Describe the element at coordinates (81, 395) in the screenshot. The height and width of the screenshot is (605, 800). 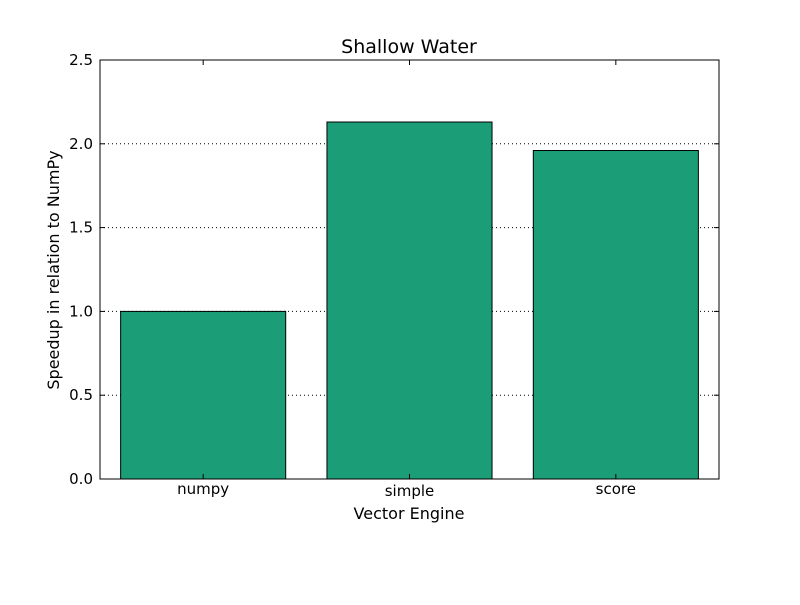
I see `y-tick-label: 0.5` at that location.